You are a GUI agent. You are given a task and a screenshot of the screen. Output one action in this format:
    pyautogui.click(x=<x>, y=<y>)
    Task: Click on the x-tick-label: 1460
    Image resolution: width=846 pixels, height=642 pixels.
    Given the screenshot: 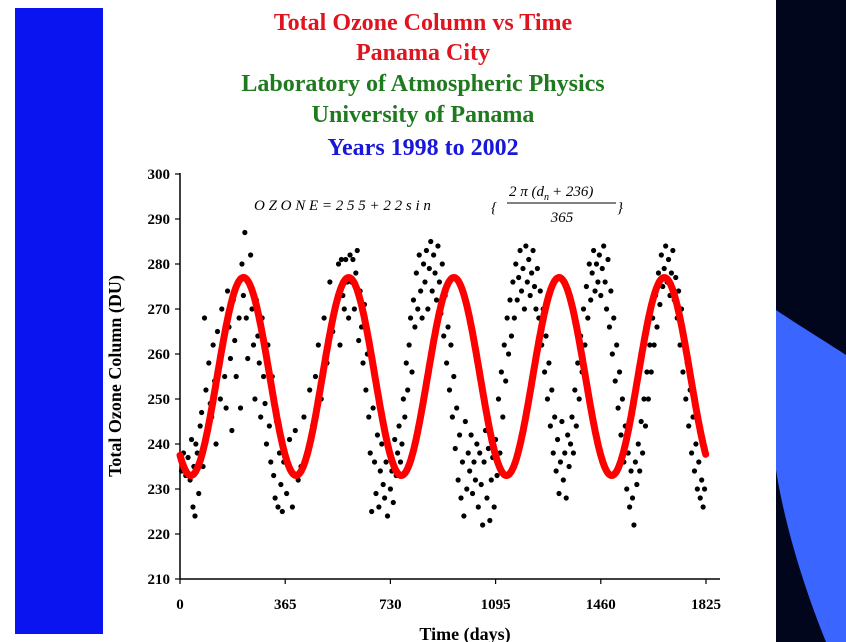 What is the action you would take?
    pyautogui.click(x=601, y=605)
    